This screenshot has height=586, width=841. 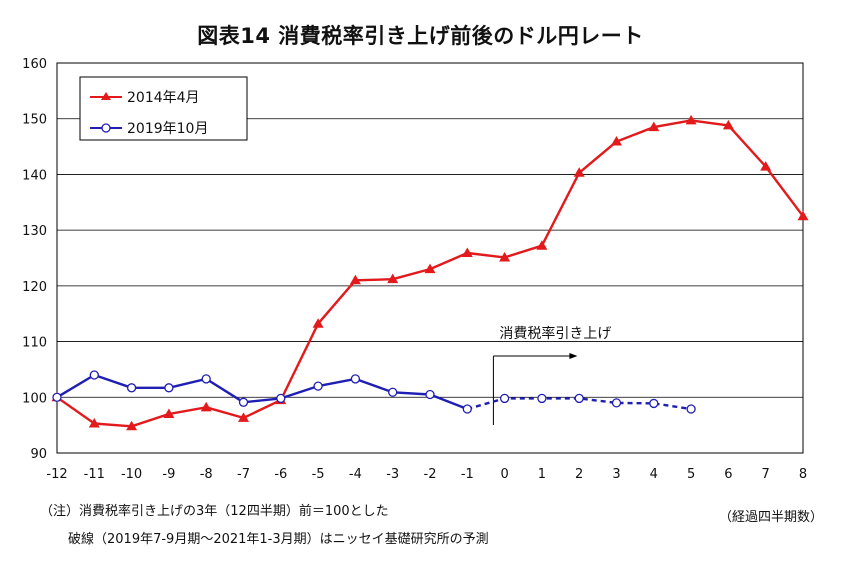 I want to click on footnote-baseline: （注）消費税率引き上げの3年（12四半期）前＝100とした, so click(x=214, y=511).